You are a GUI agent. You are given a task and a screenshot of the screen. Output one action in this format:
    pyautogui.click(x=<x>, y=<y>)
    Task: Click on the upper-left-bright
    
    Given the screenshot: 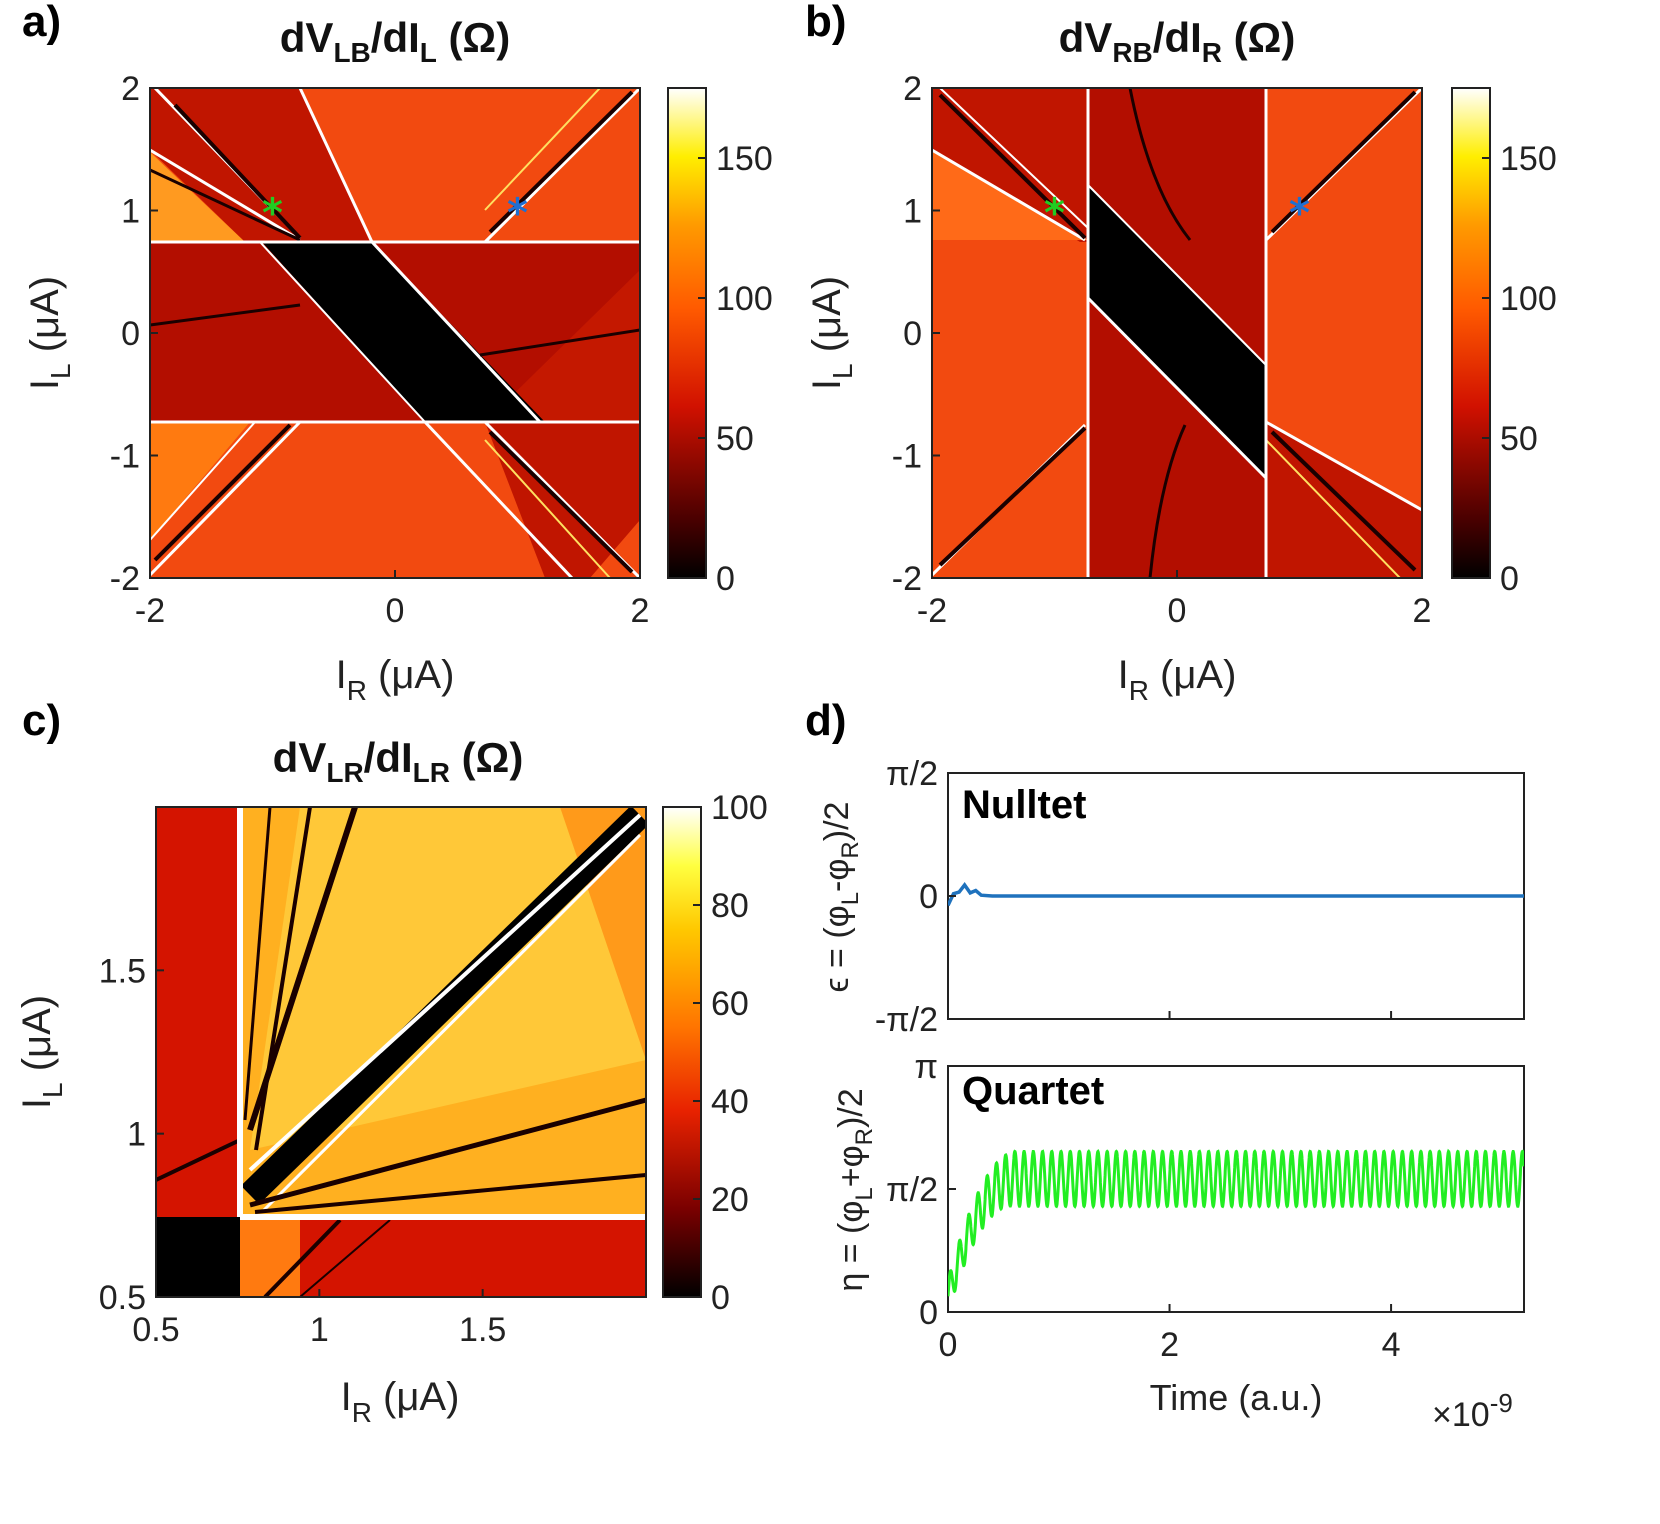 What is the action you would take?
    pyautogui.click(x=197, y=197)
    